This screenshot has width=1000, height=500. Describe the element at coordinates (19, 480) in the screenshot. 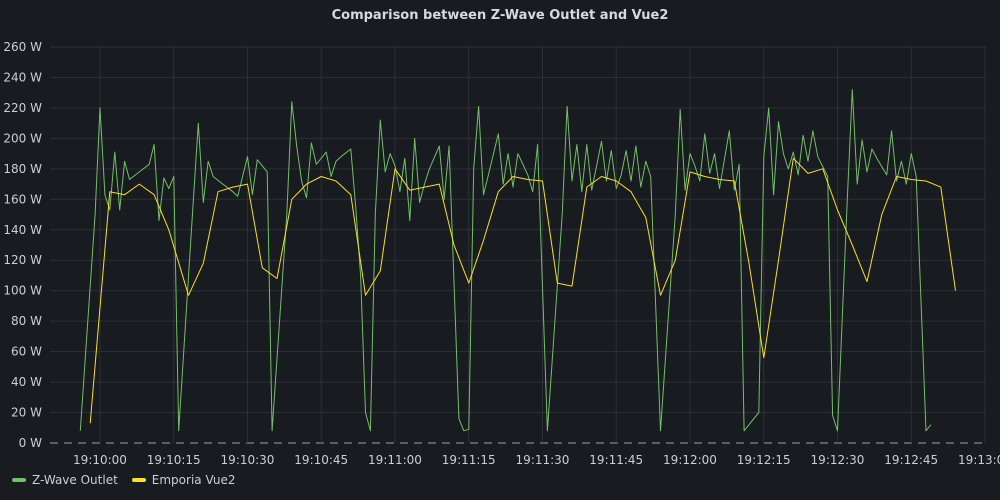

I see `legend-swatch-z-wave-outlet` at that location.